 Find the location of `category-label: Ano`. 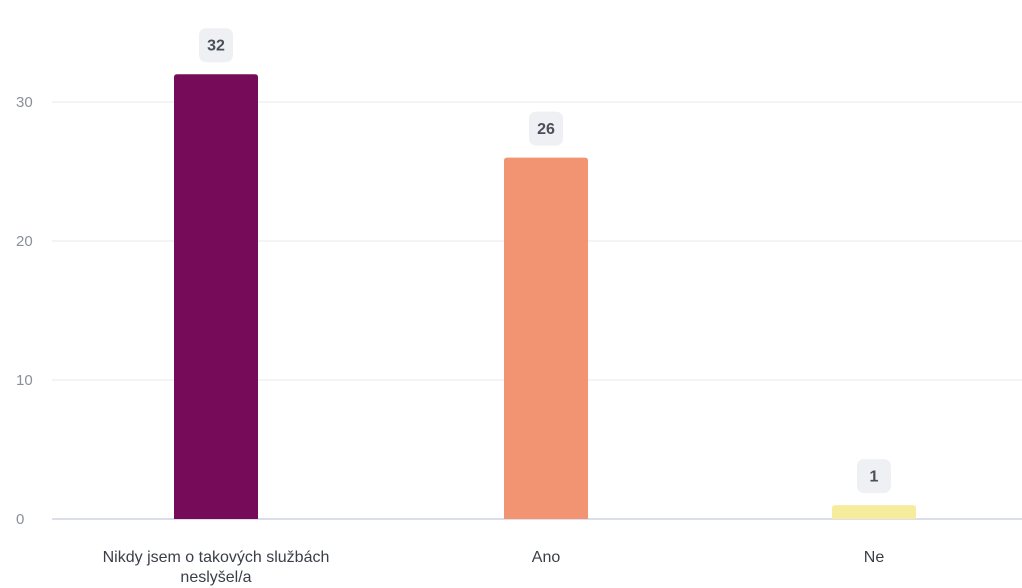

category-label: Ano is located at coordinates (546, 557).